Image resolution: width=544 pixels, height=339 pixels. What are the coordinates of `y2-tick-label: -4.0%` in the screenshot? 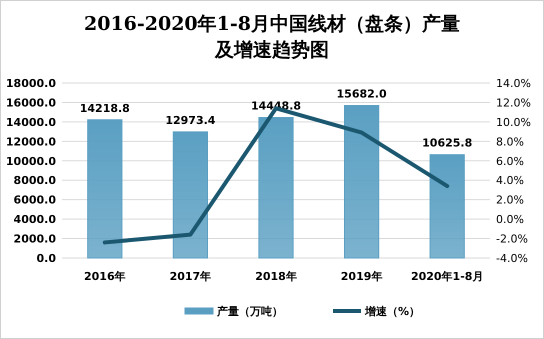 It's located at (512, 258).